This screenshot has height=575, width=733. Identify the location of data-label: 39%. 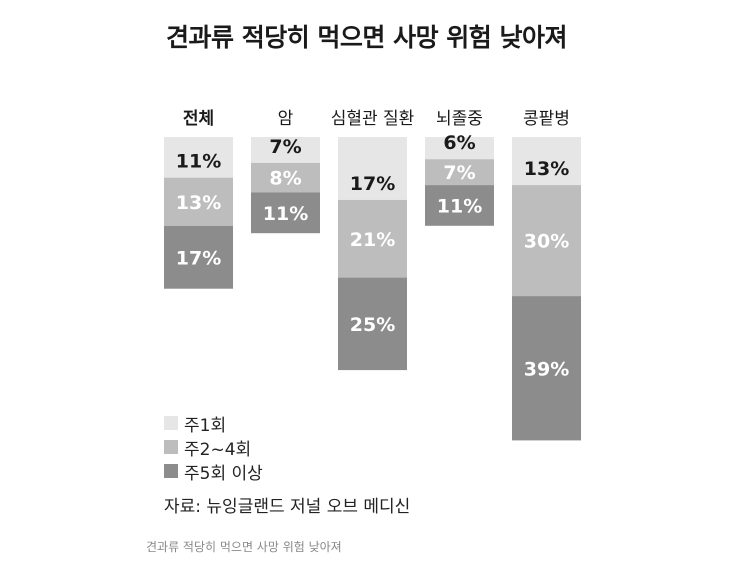
(546, 369).